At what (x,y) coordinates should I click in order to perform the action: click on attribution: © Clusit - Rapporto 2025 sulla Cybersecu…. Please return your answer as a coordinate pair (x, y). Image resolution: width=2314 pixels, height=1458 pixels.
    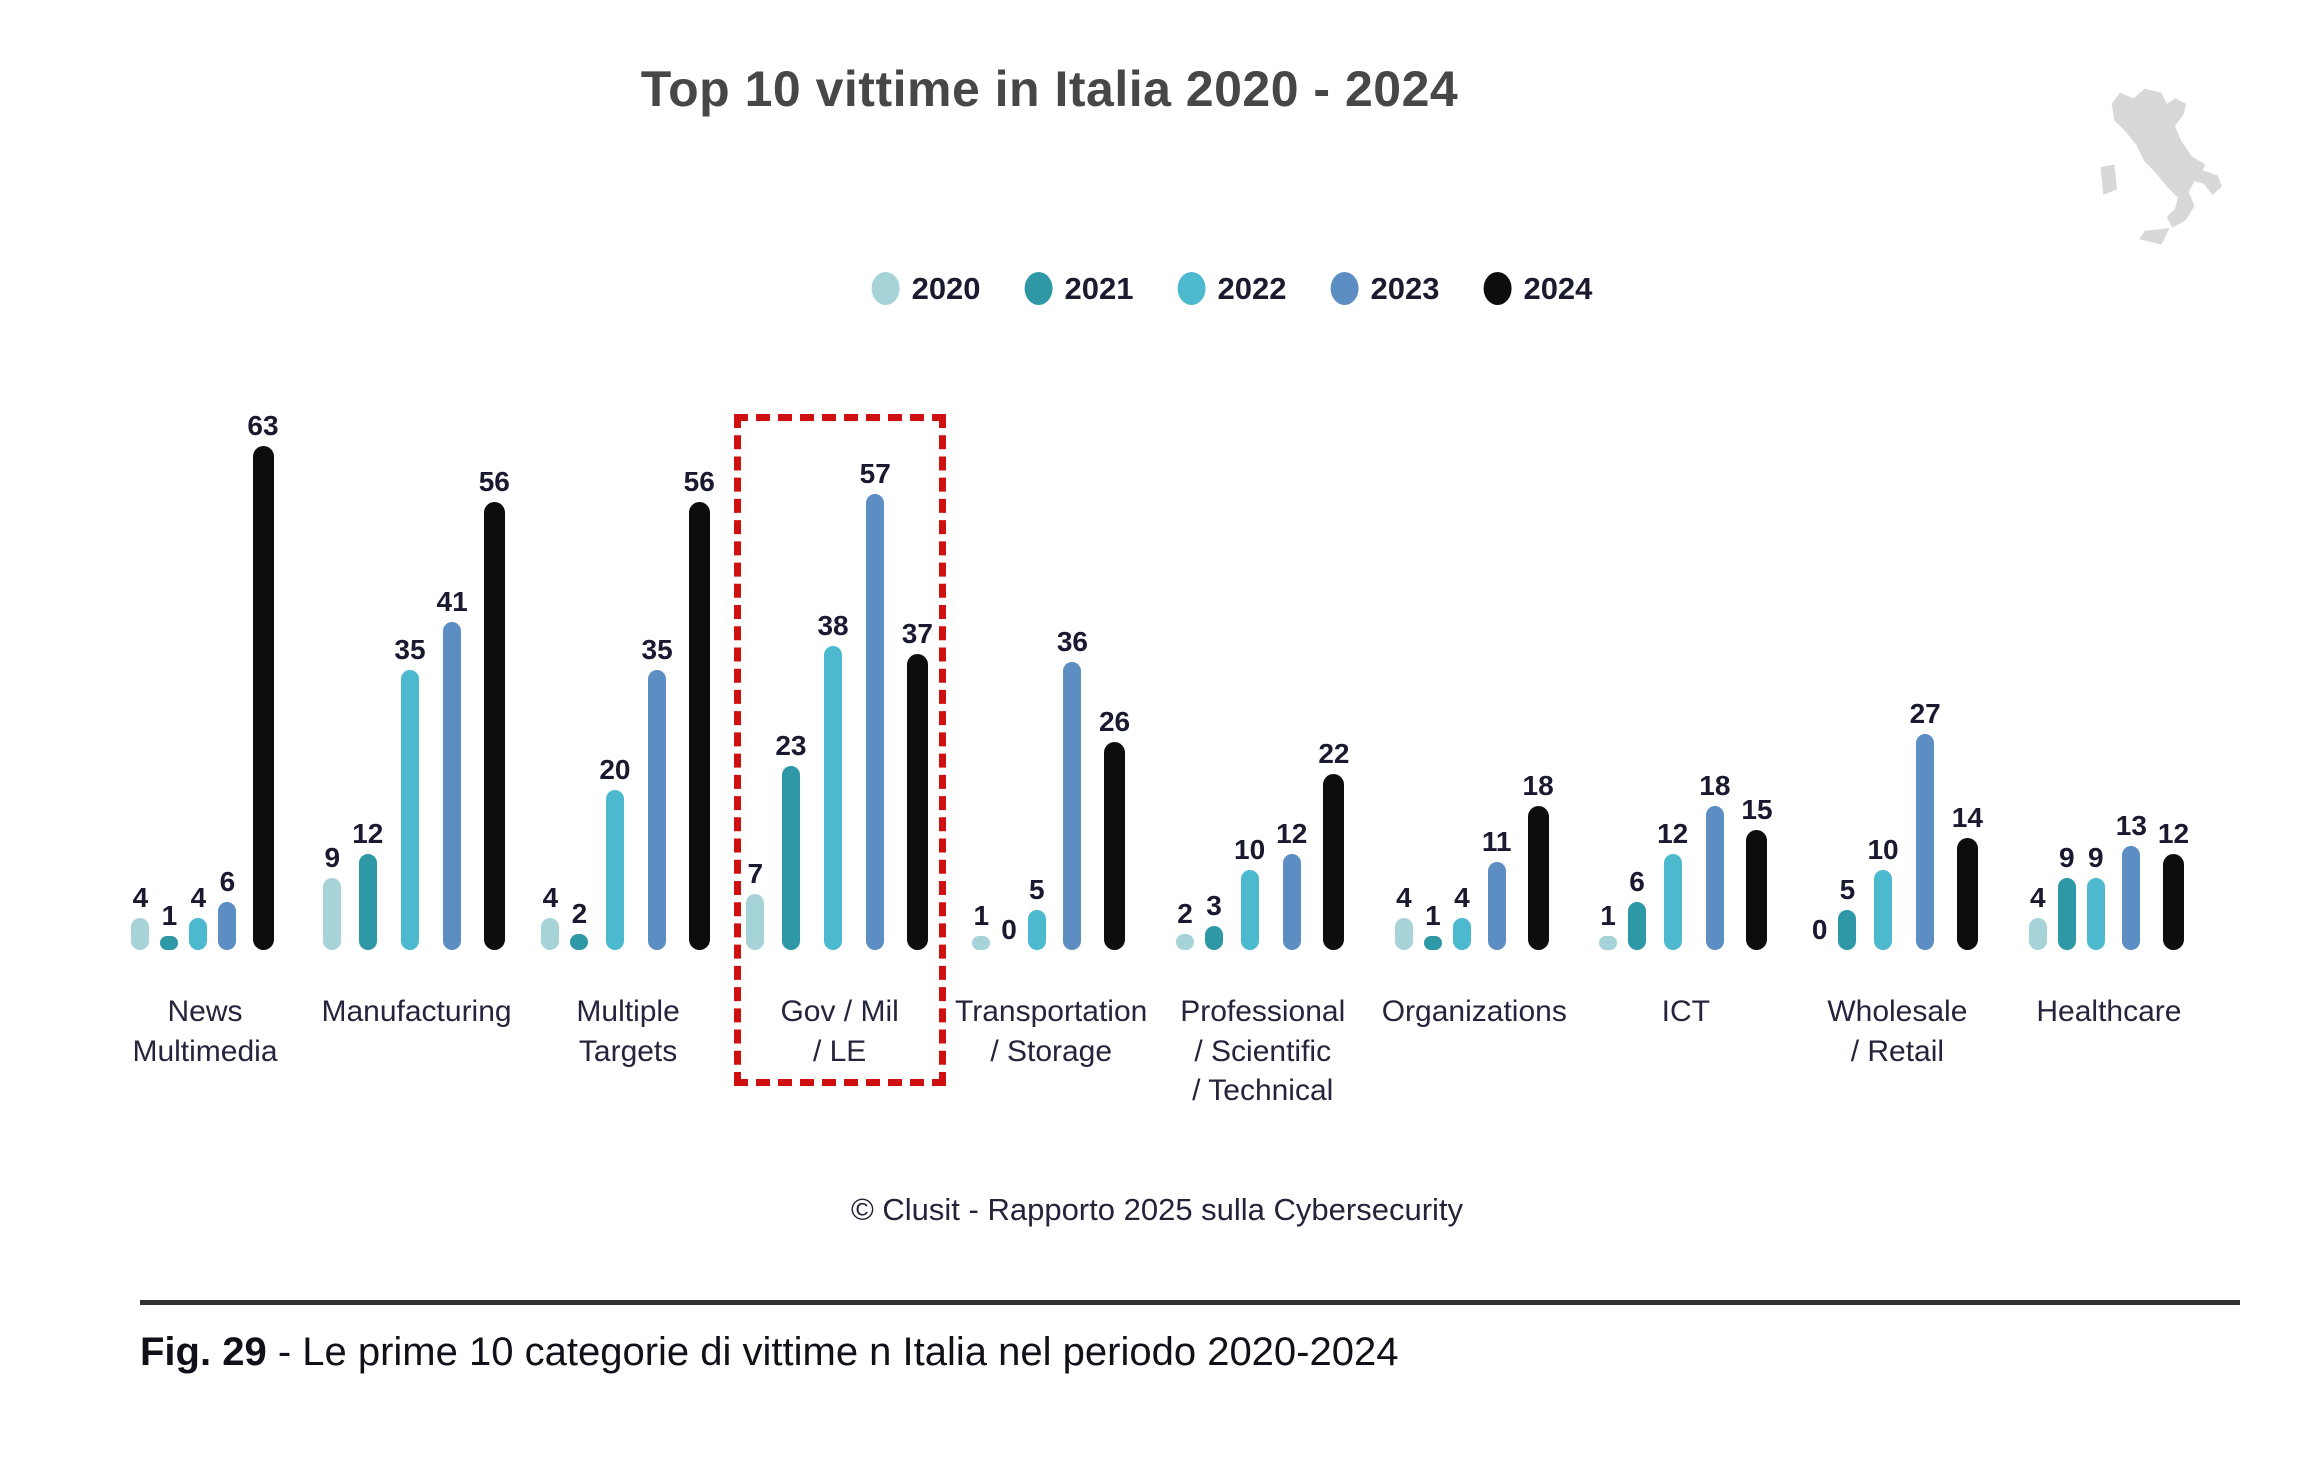
    Looking at the image, I should click on (1157, 1209).